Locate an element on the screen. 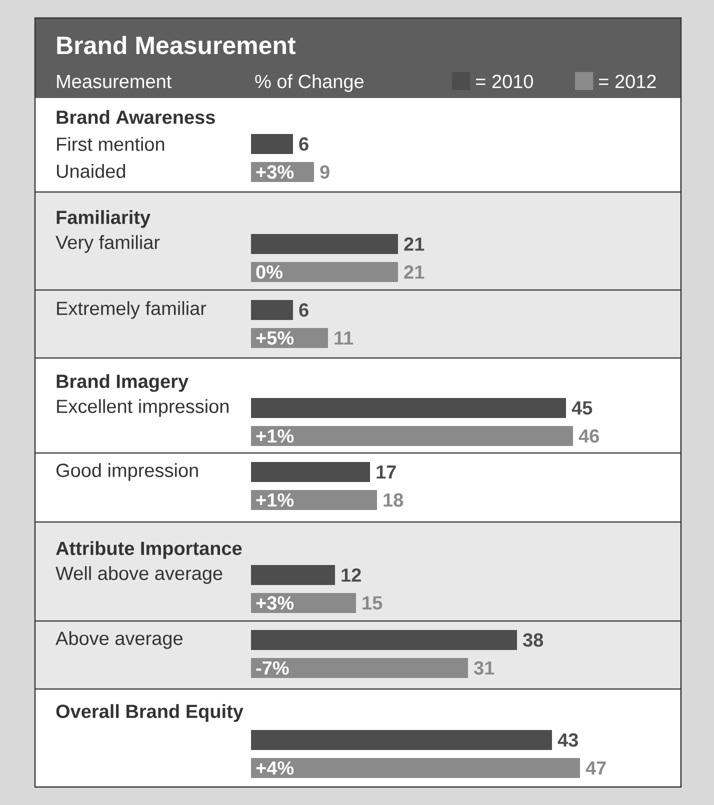  legend-label: = 2012 is located at coordinates (627, 81).